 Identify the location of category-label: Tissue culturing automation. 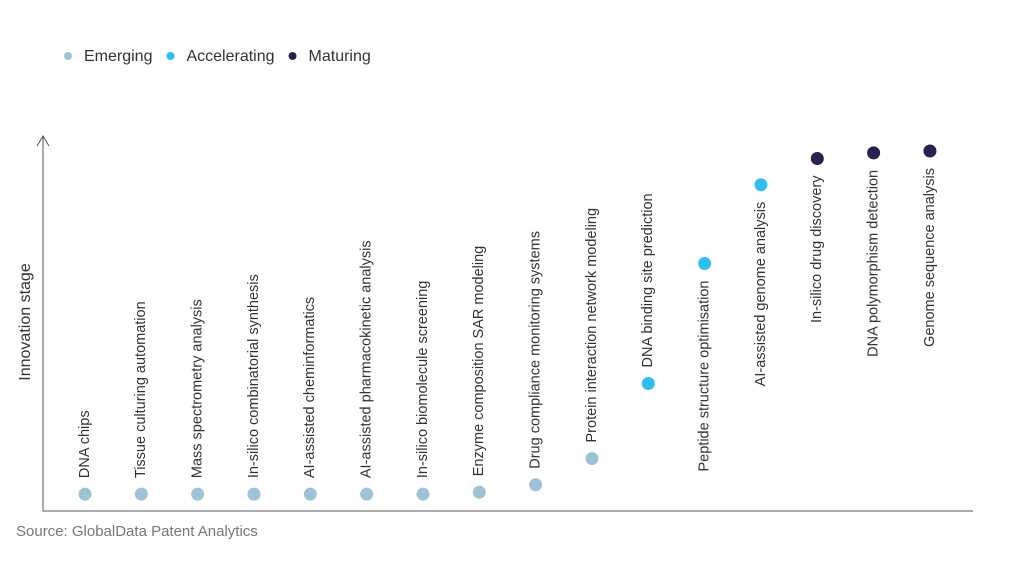
(141, 389).